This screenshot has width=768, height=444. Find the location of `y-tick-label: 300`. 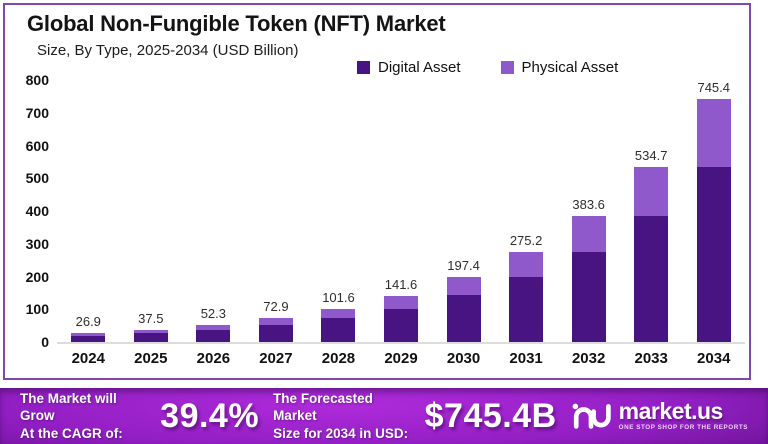

y-tick-label: 300 is located at coordinates (37, 243).